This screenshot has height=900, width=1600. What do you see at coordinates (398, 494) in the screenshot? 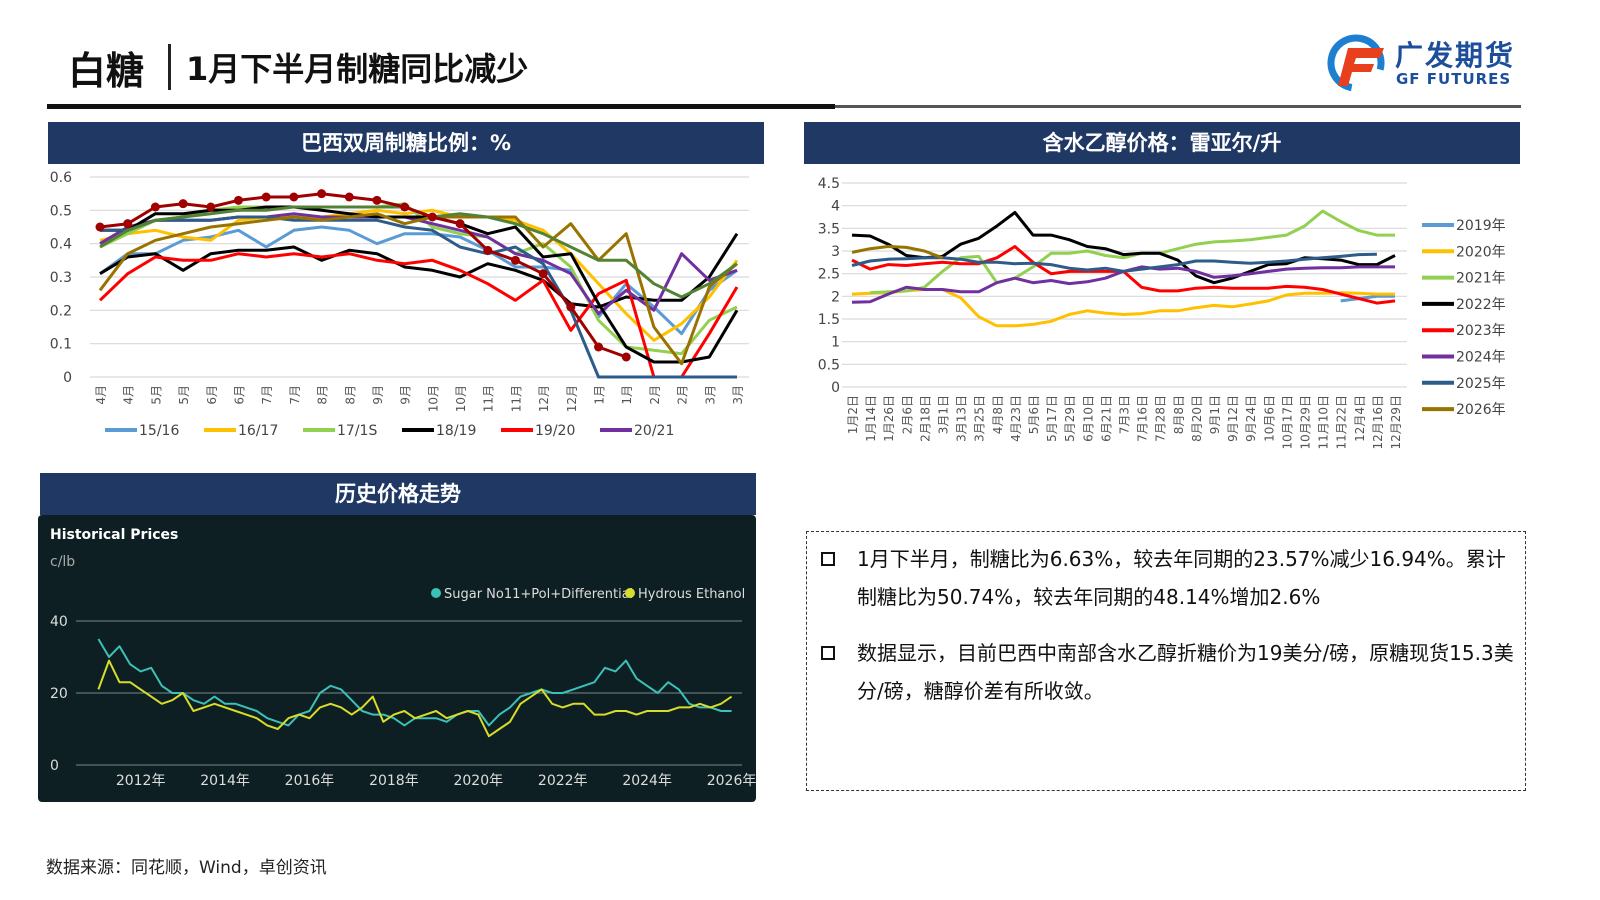
I see `bottom-chart-title: 历史价格走势` at bounding box center [398, 494].